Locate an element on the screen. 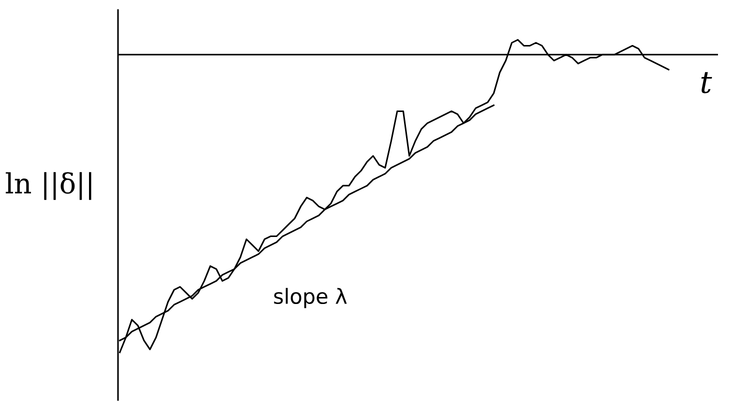 Image resolution: width=735 pixels, height=403 pixels. x-axis-title: t is located at coordinates (706, 83).